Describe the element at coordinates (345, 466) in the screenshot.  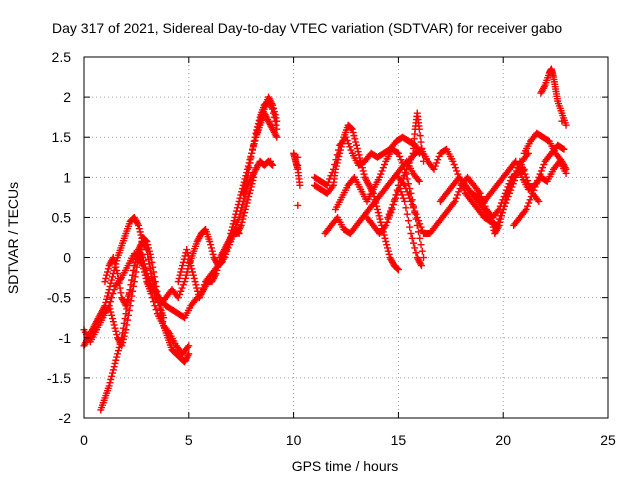
I see `x-axis-label: GPS time / hours` at that location.